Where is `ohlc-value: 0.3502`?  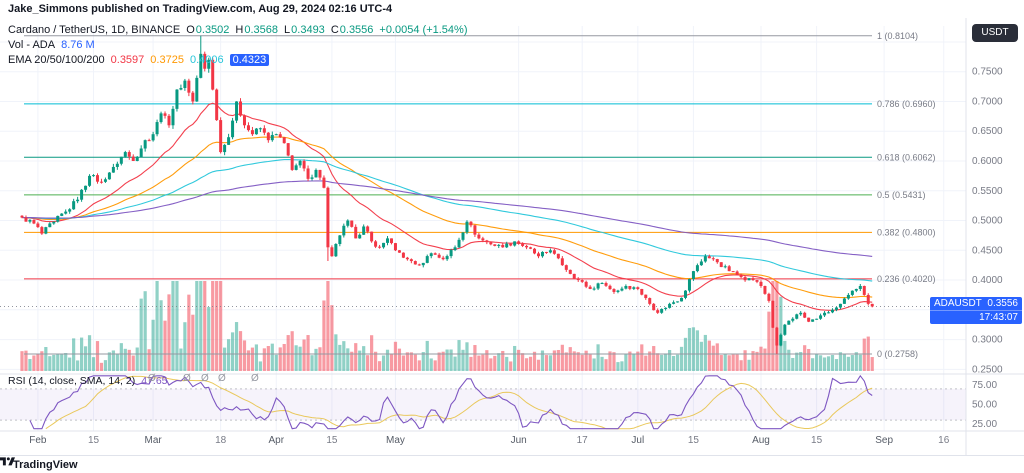
ohlc-value: 0.3502 is located at coordinates (212, 30).